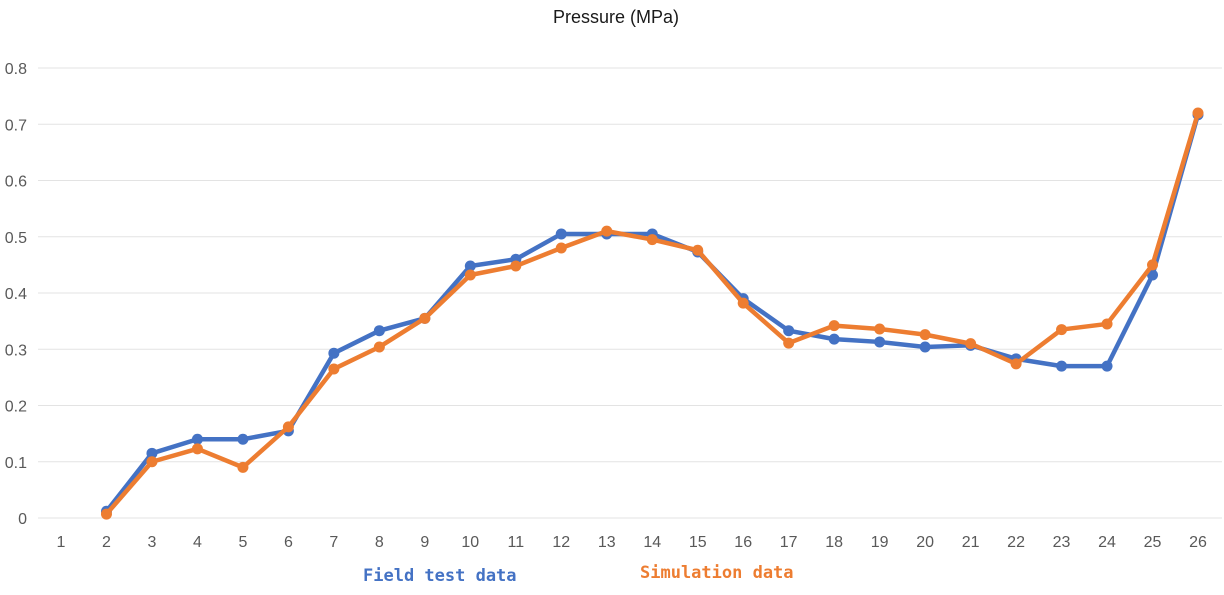  Describe the element at coordinates (717, 573) in the screenshot. I see `legend-simulation-data: Simulation data` at that location.